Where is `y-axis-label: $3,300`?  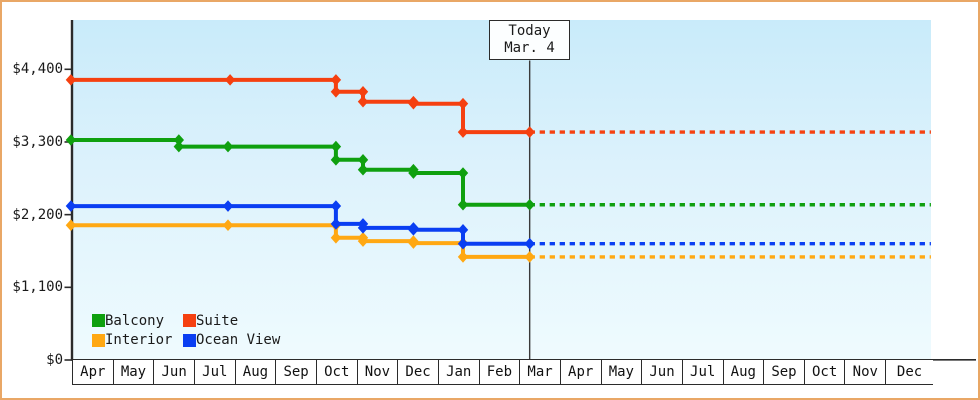
y-axis-label: $3,300 is located at coordinates (37, 141).